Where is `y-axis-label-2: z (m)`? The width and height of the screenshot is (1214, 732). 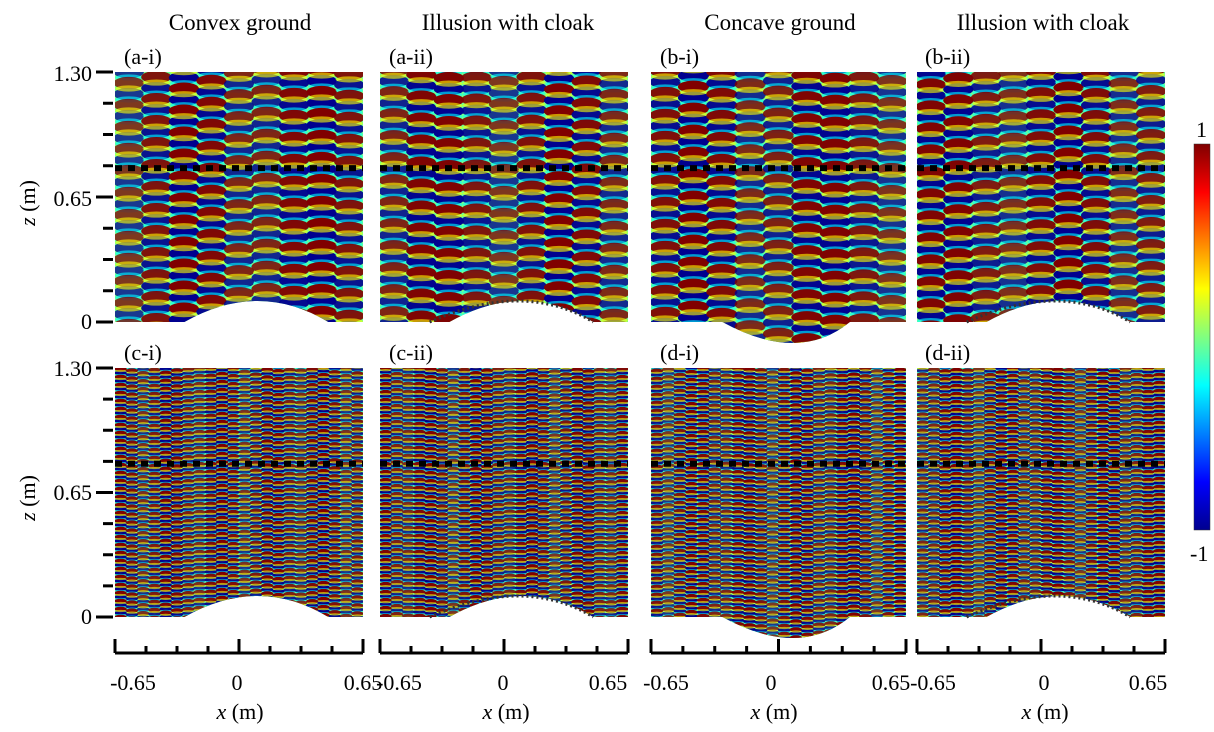
y-axis-label-2: z (m) is located at coordinates (28, 498).